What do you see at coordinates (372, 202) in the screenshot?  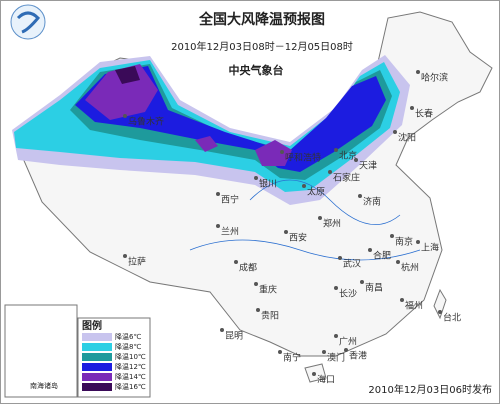 I see `city-label: 济南` at bounding box center [372, 202].